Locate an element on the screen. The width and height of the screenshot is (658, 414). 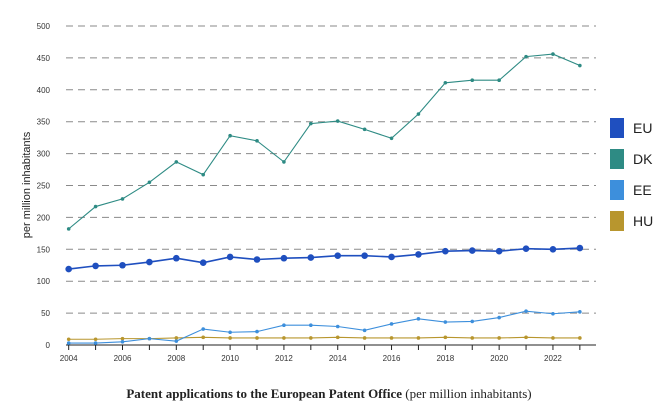
legend-label: HU is located at coordinates (643, 221).